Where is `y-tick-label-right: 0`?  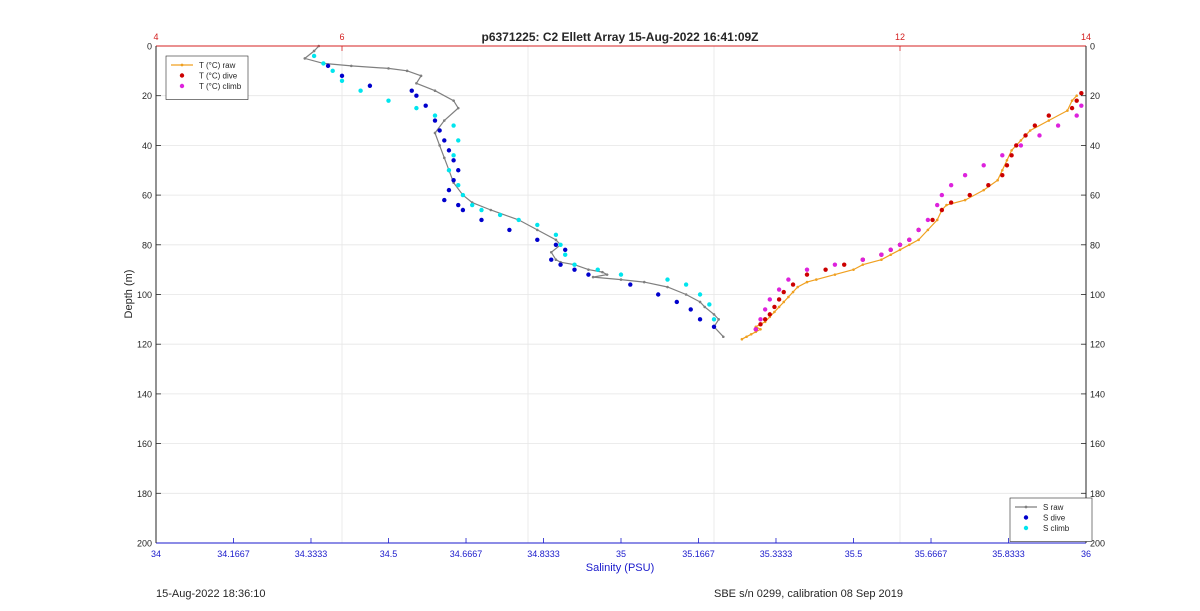 y-tick-label-right: 0 is located at coordinates (1092, 47).